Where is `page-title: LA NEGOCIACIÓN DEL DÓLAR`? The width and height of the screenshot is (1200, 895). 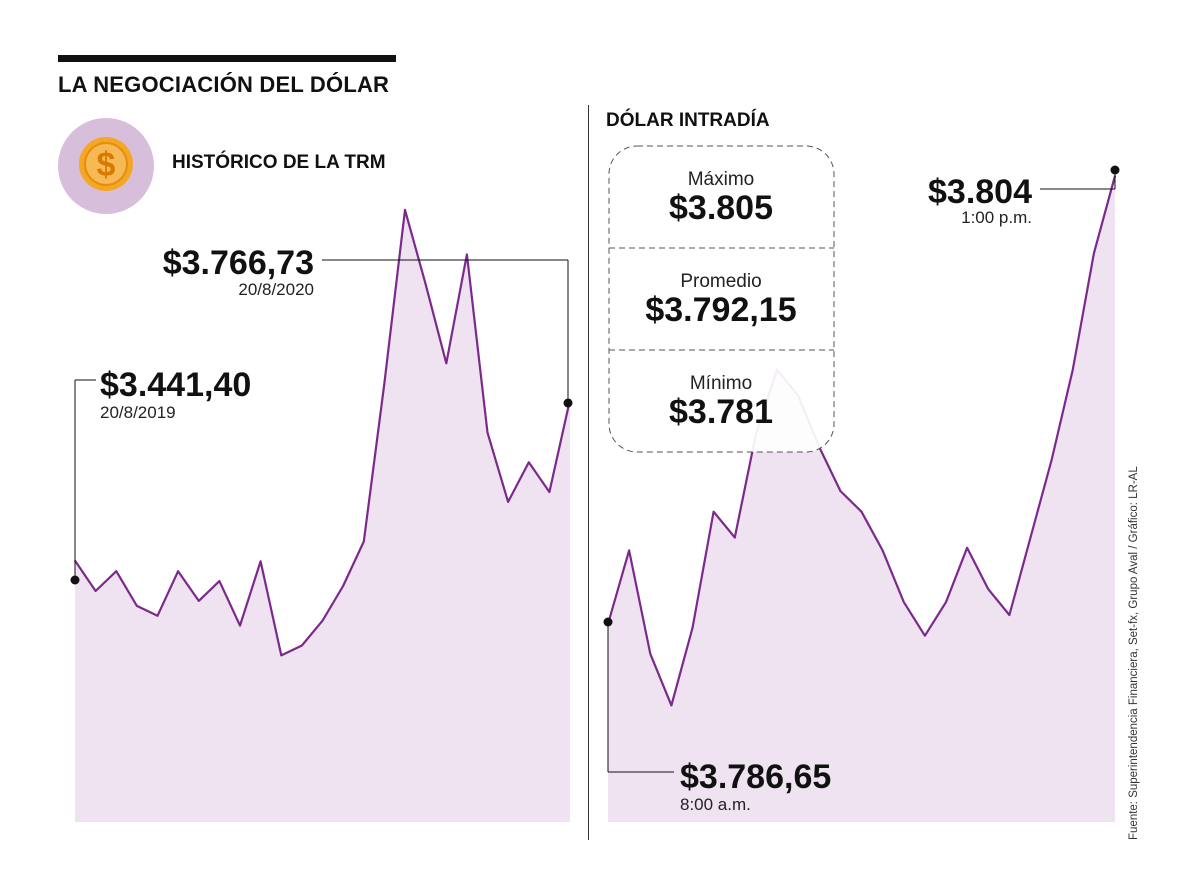 page-title: LA NEGOCIACIÓN DEL DÓLAR is located at coordinates (224, 84).